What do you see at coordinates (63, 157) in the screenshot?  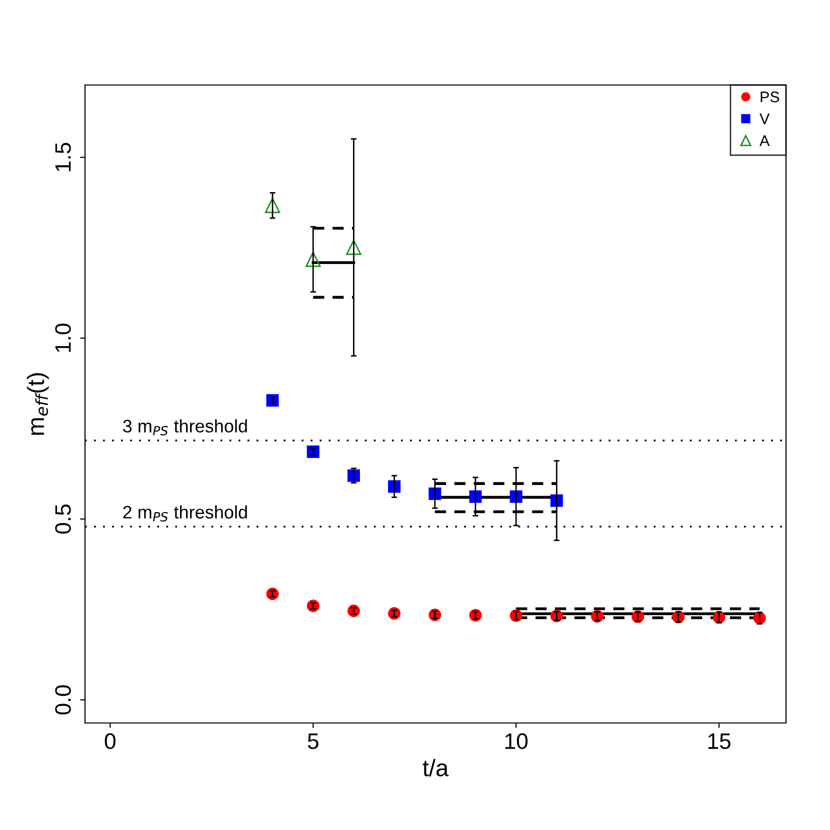 I see `y-tick-label: 1.5` at bounding box center [63, 157].